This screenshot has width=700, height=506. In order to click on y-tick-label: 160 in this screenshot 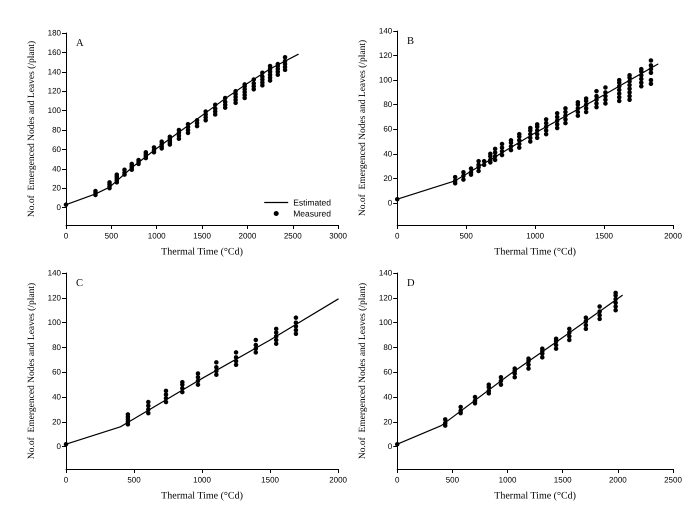, I will do `click(55, 52)`.